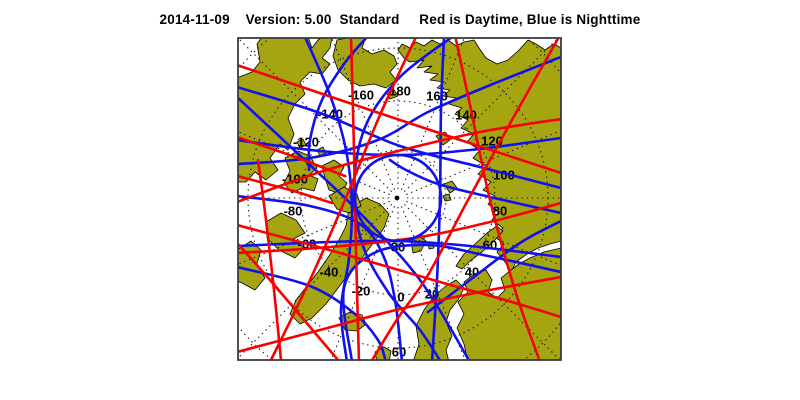 The height and width of the screenshot is (400, 800). I want to click on longitude-label: 180, so click(400, 91).